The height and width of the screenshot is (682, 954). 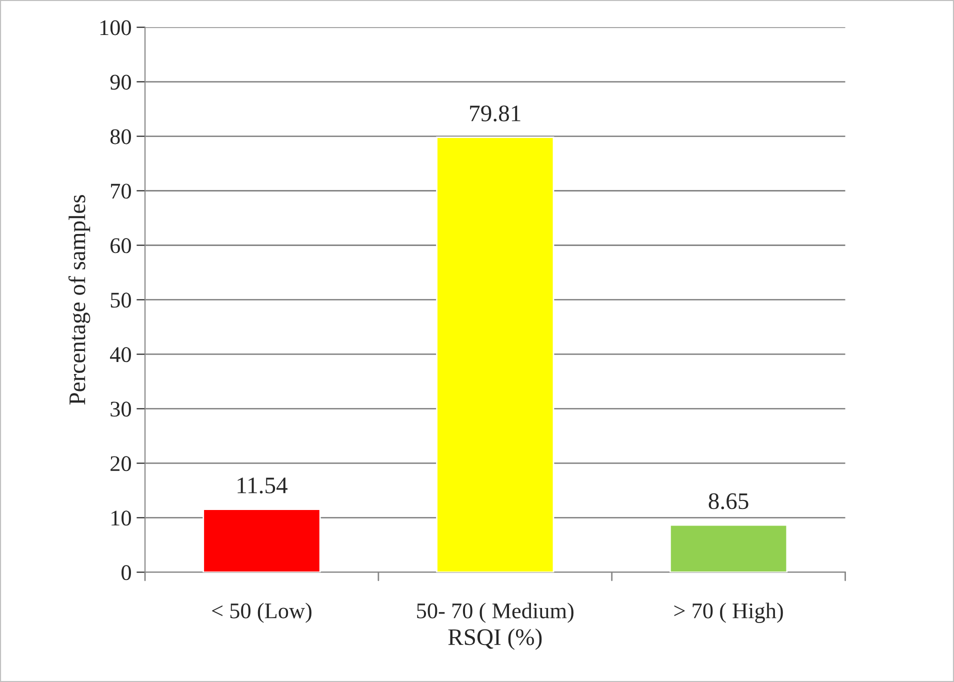 I want to click on y-tick-label: 80, so click(x=120, y=136).